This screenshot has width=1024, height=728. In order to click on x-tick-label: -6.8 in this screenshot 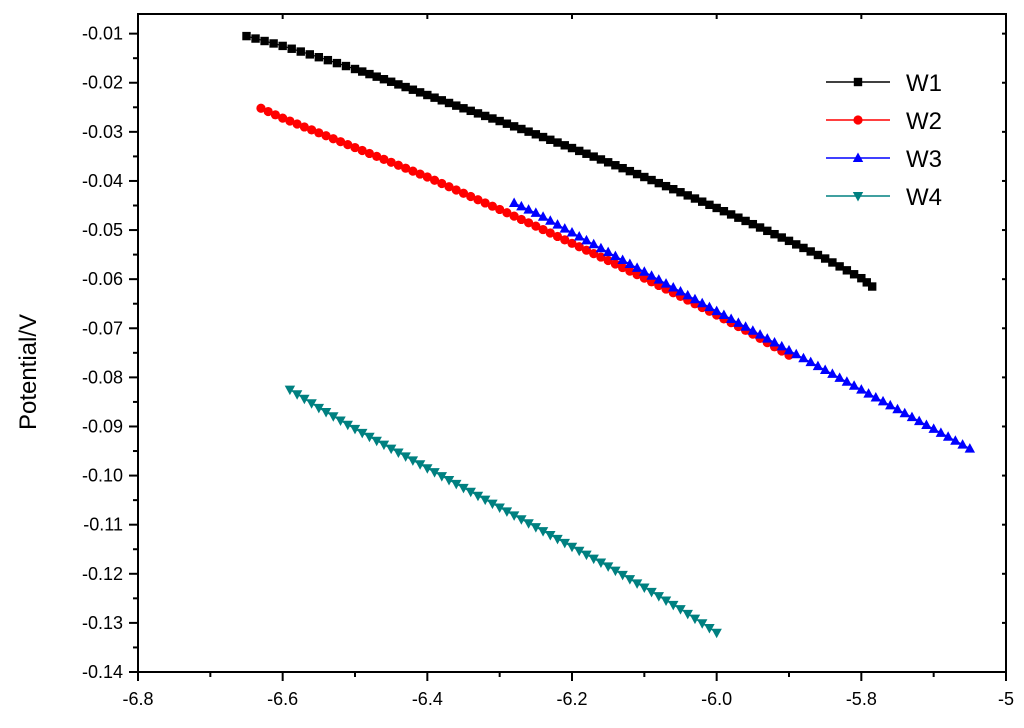, I will do `click(137, 699)`.